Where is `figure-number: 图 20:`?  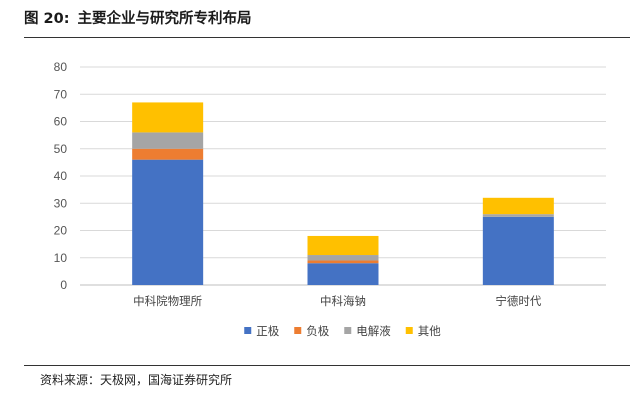 figure-number: 图 20: is located at coordinates (47, 19).